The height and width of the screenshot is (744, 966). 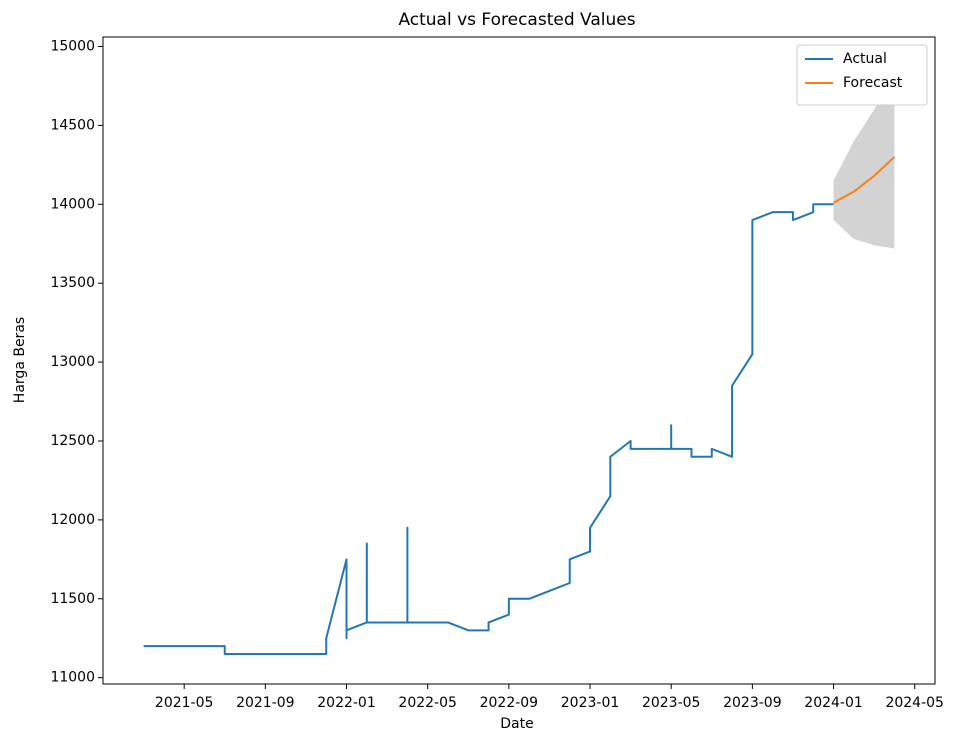 What do you see at coordinates (873, 83) in the screenshot?
I see `legend-label: Forecast` at bounding box center [873, 83].